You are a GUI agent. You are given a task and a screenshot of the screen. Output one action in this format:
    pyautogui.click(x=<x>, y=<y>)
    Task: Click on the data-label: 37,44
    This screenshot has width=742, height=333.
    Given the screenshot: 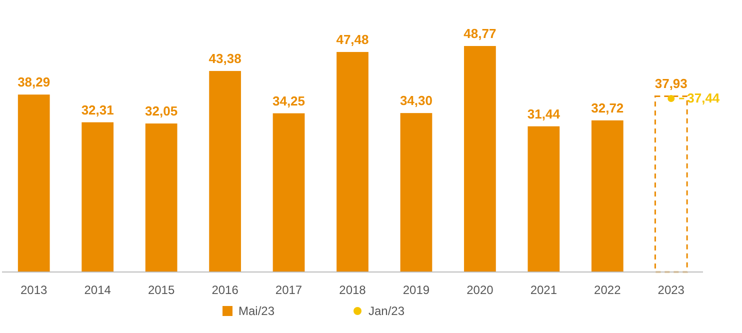 What is the action you would take?
    pyautogui.click(x=703, y=98)
    